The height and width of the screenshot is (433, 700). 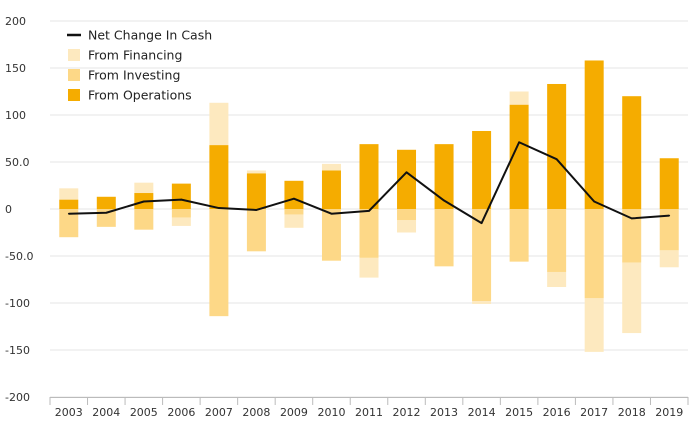 I want to click on y-tick-label: -100, so click(x=17, y=303).